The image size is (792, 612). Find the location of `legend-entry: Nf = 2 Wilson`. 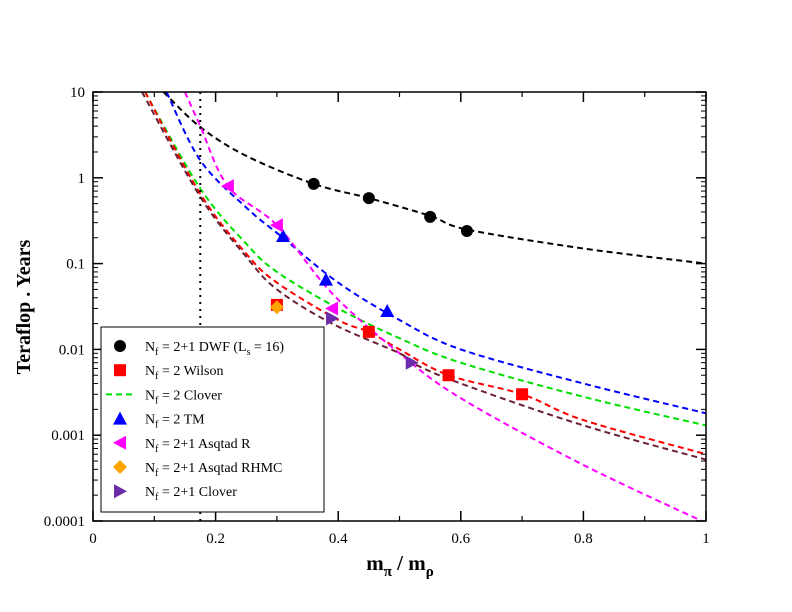

legend-entry: Nf = 2 Wilson is located at coordinates (169, 373).